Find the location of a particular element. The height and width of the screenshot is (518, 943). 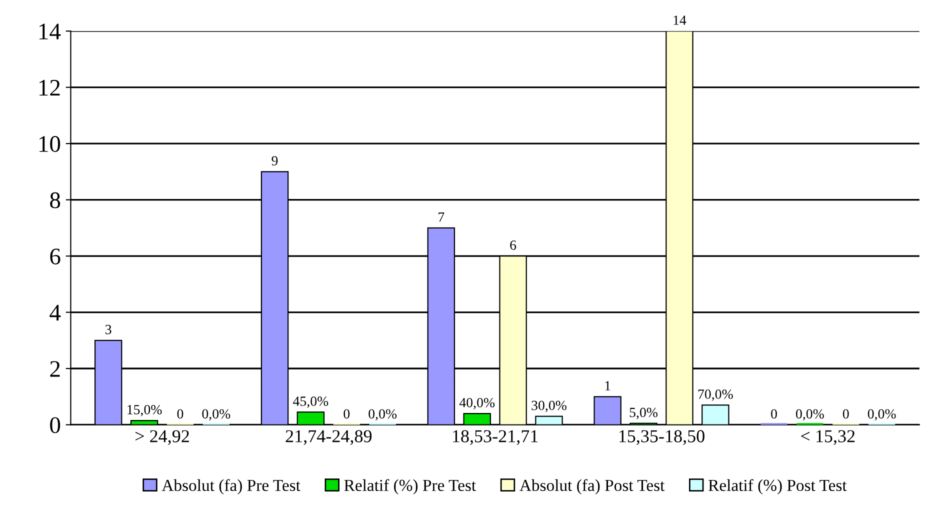

data-label: 14 is located at coordinates (680, 20).